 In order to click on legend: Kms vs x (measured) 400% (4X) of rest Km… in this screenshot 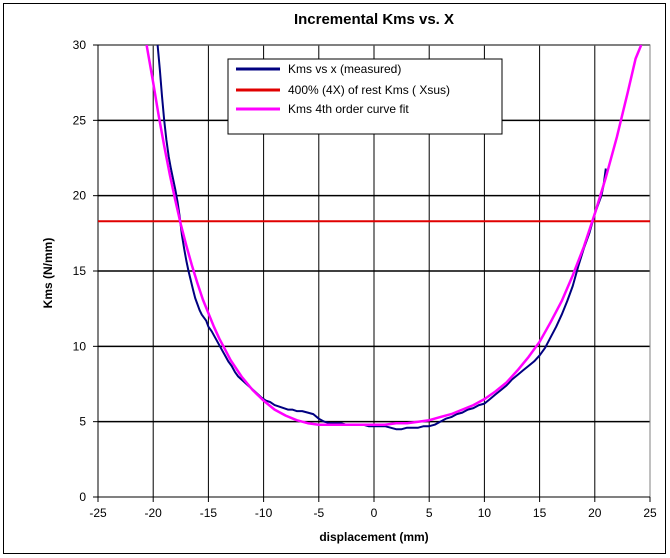, I will do `click(365, 96)`.